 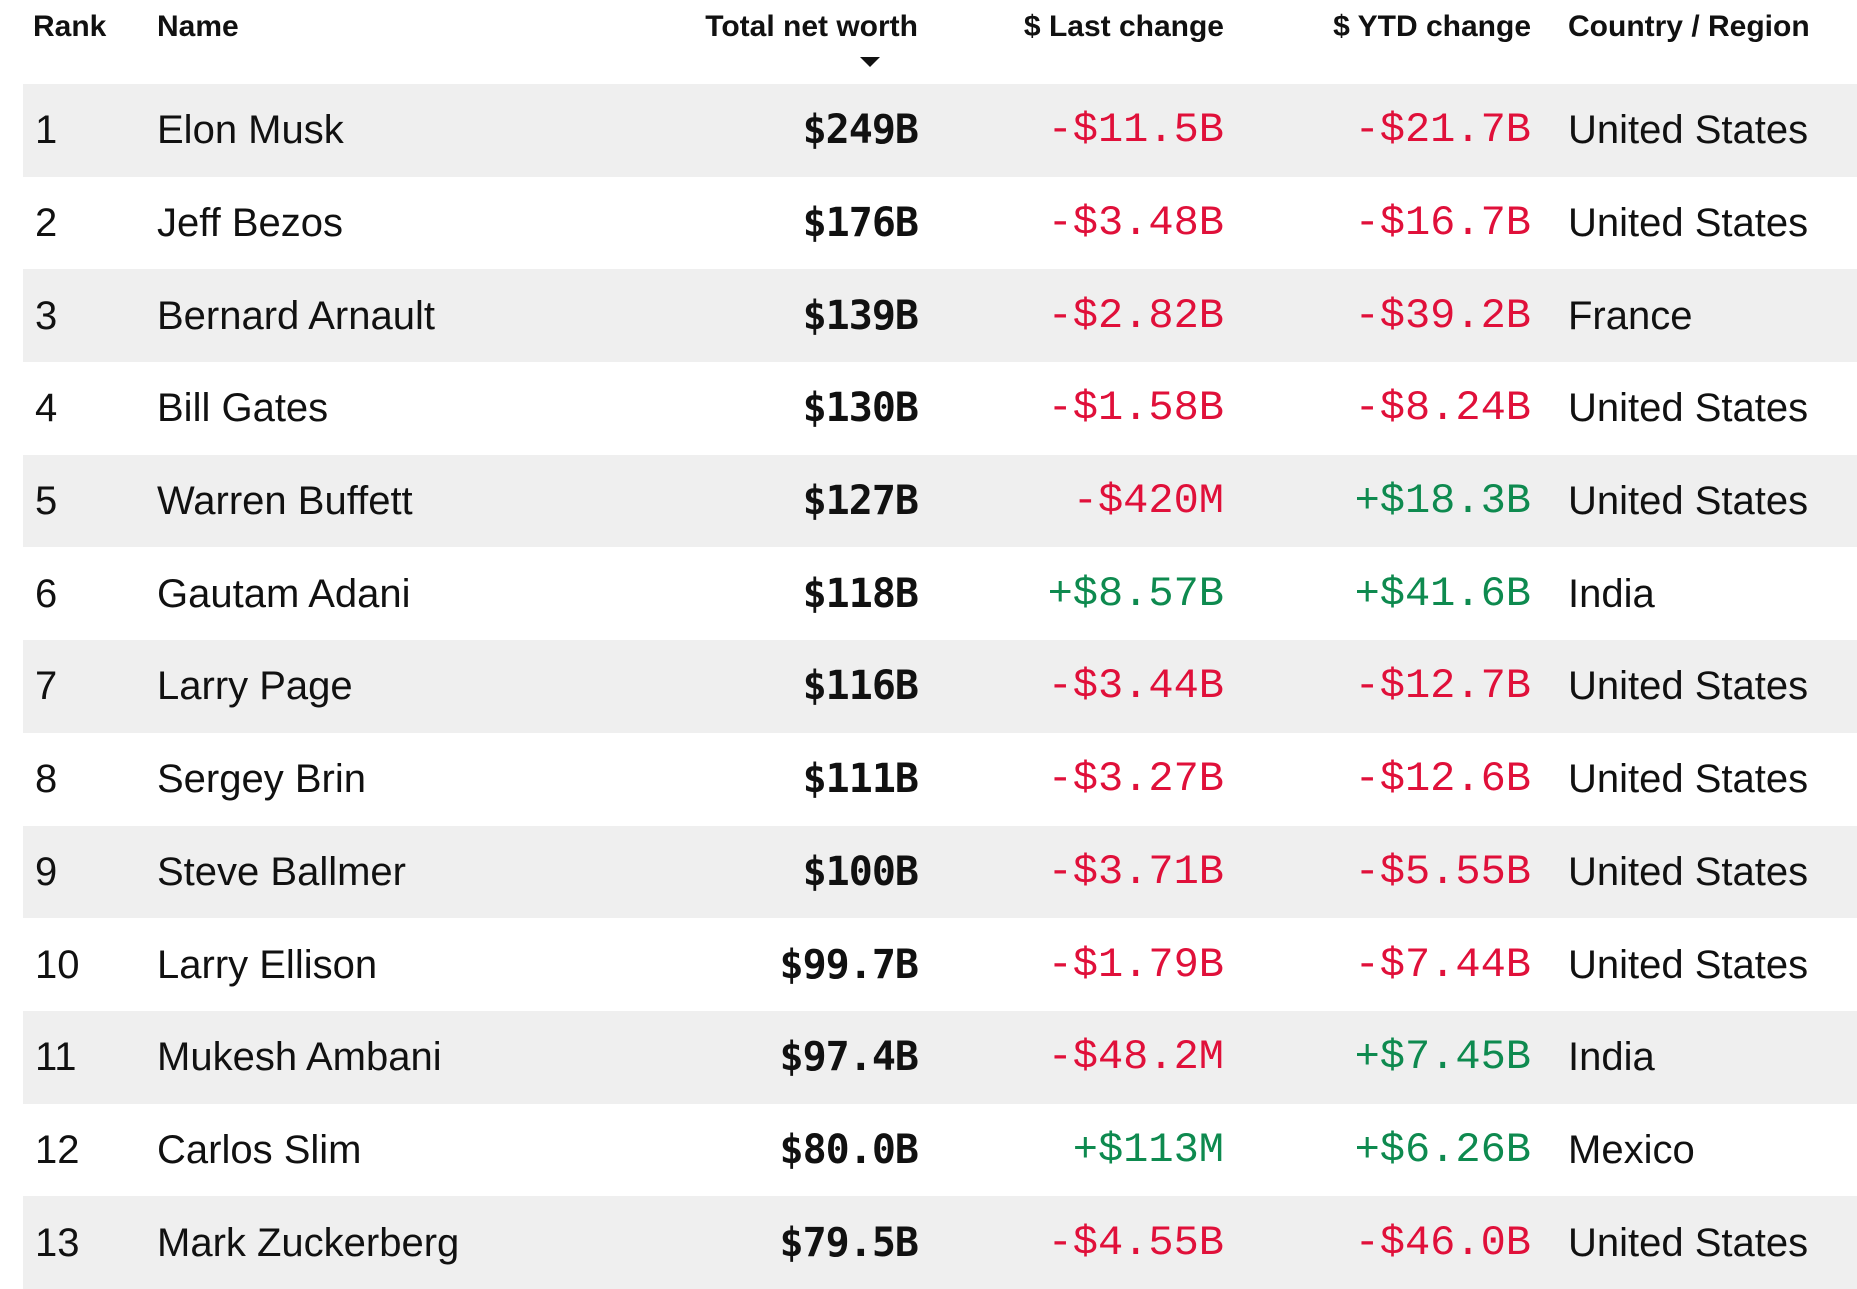 What do you see at coordinates (940, 1057) in the screenshot?
I see `table-row: 11 Mukesh Ambani $97.4B -$48.2M +$7.45B India` at bounding box center [940, 1057].